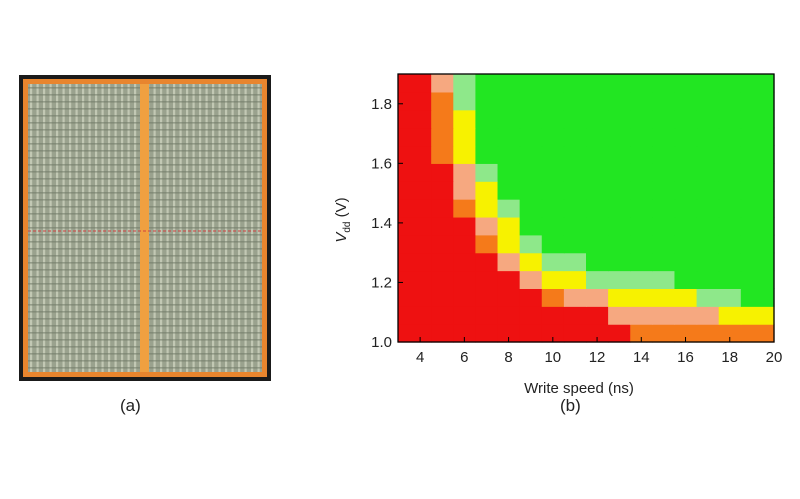  I want to click on x-tick-label: 6, so click(464, 357).